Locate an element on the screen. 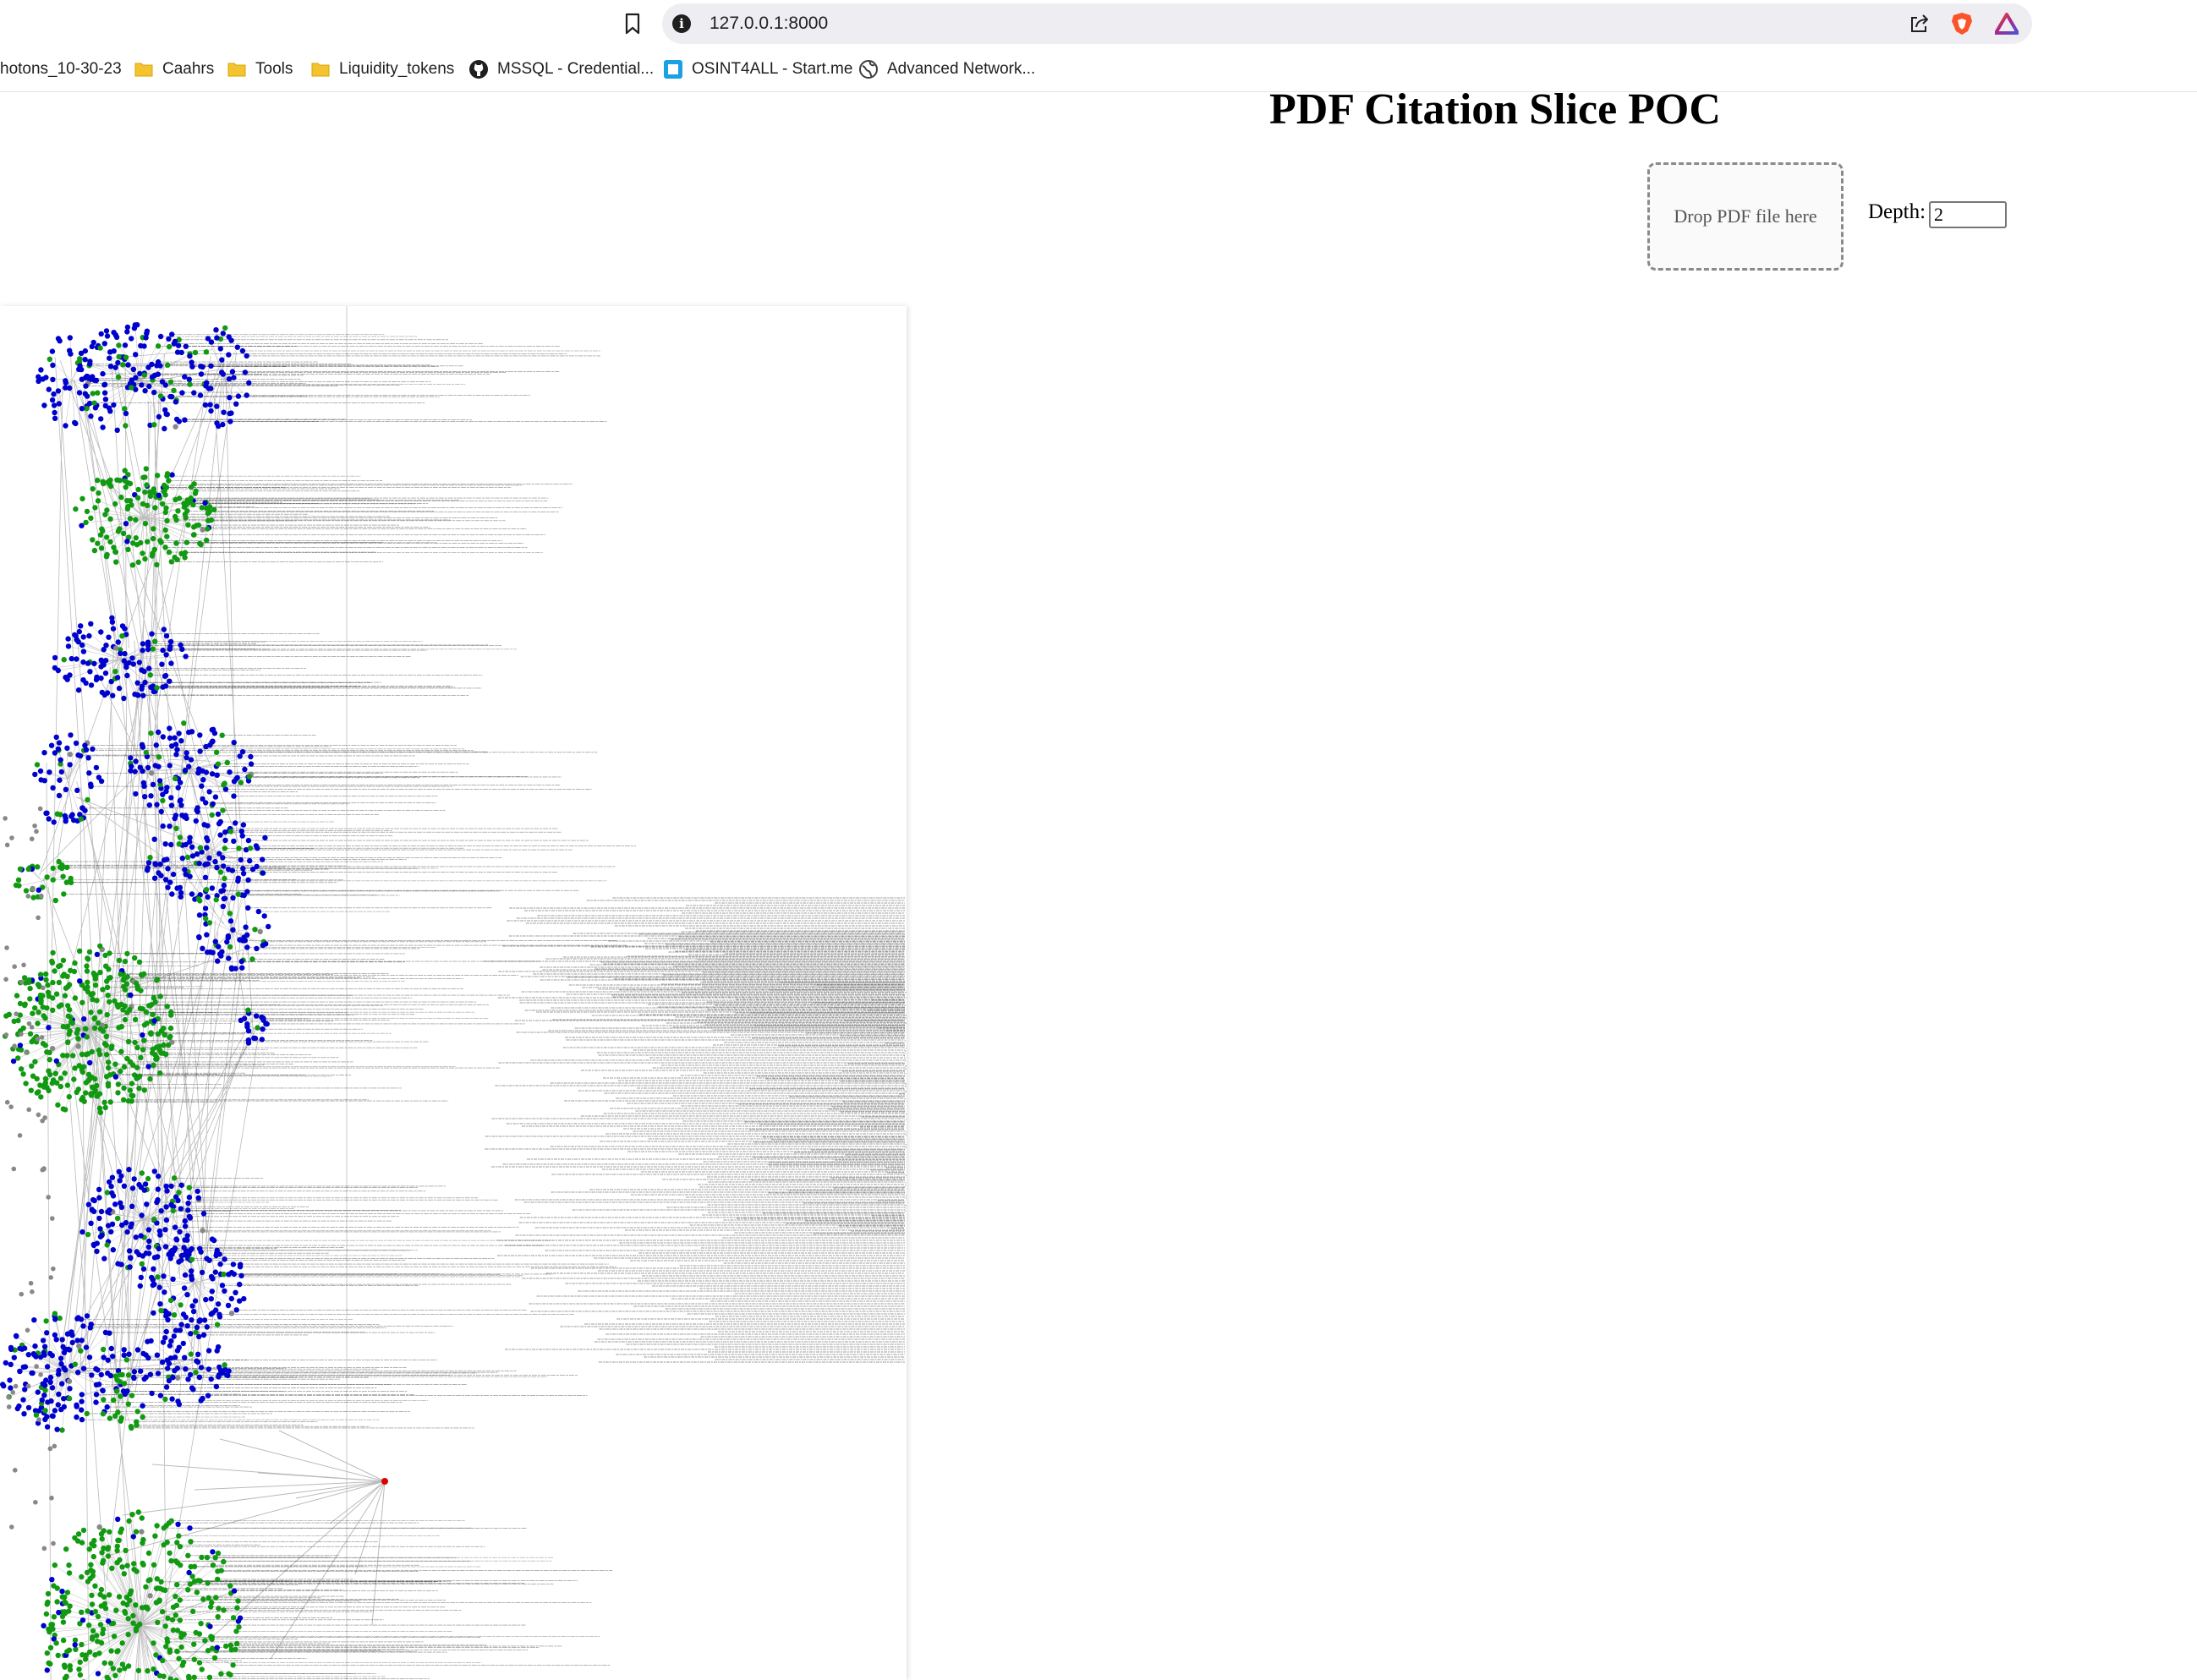 Image resolution: width=2197 pixels, height=1680 pixels. bookmark-item: OSINT4ALL - Start.me is located at coordinates (757, 69).